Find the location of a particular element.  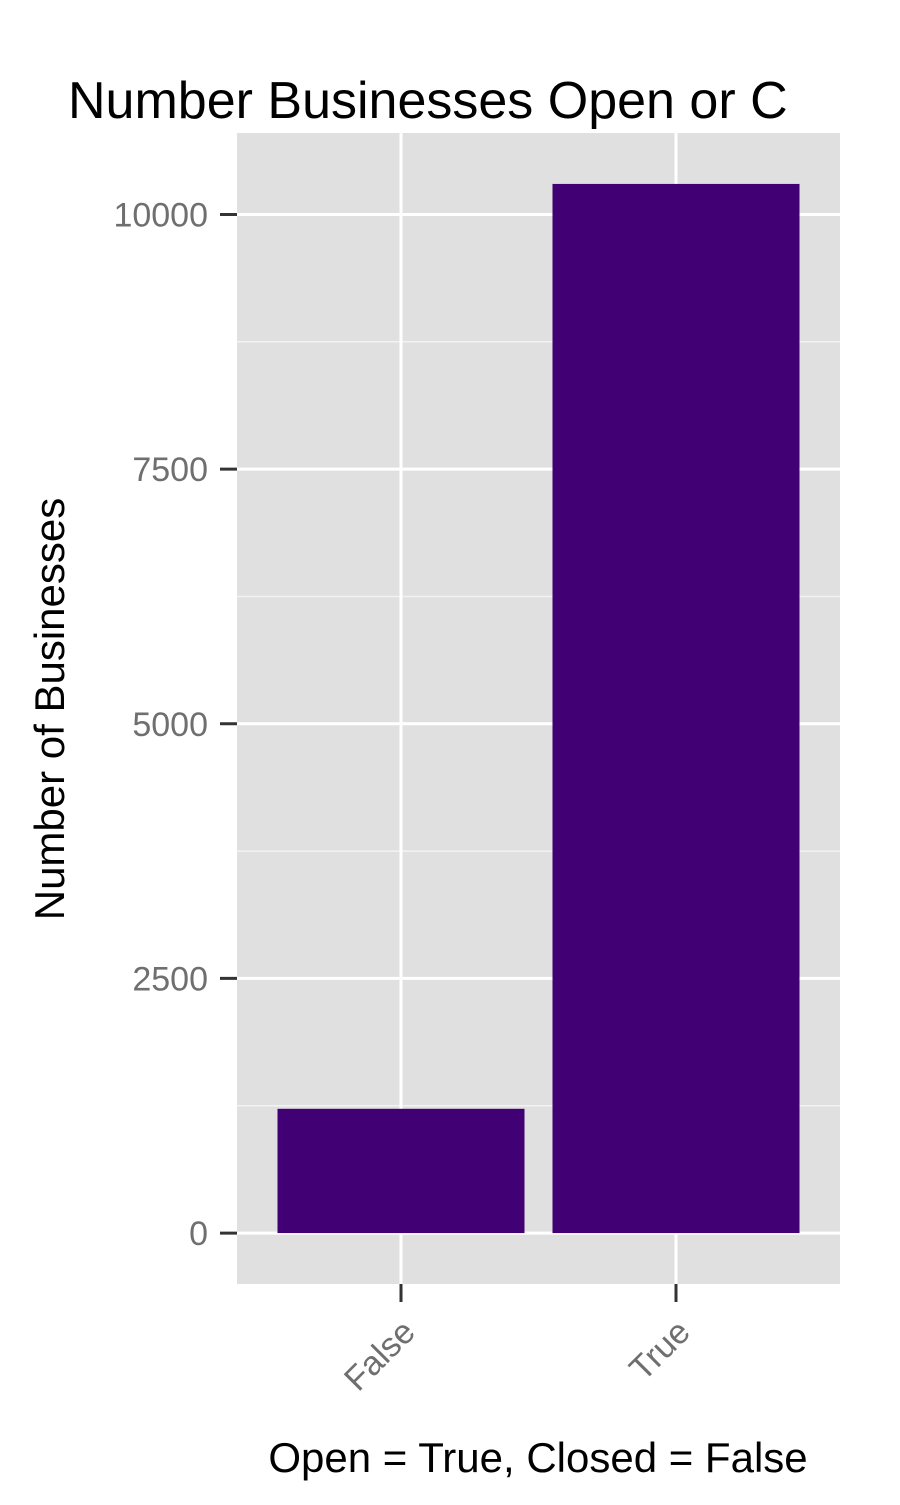

y-axis: 0 2500 5000 7500 10000 is located at coordinates (175, 724).